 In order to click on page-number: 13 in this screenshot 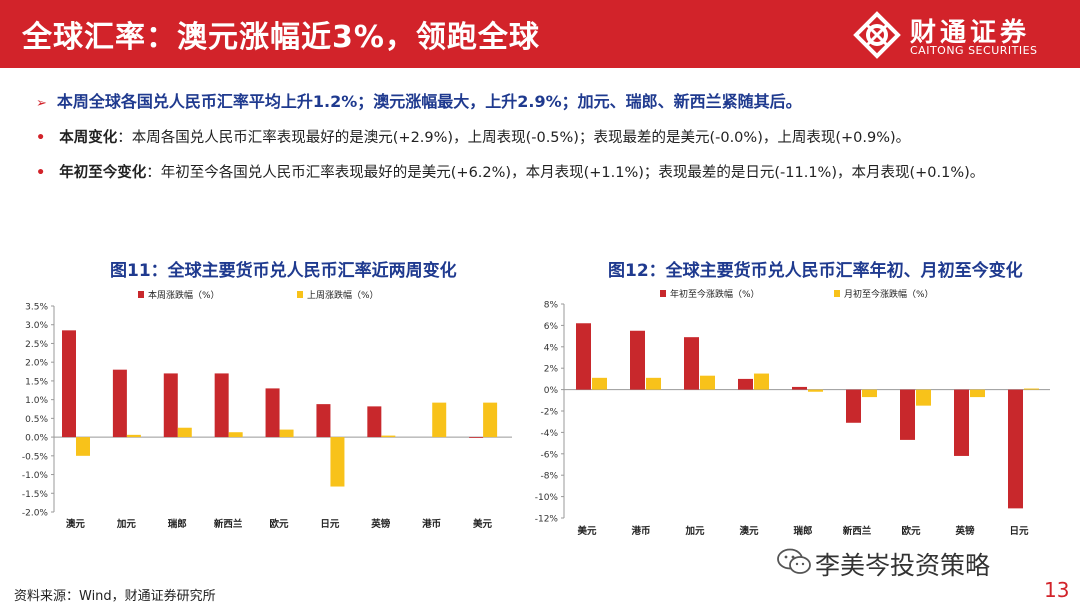, I will do `click(1057, 590)`.